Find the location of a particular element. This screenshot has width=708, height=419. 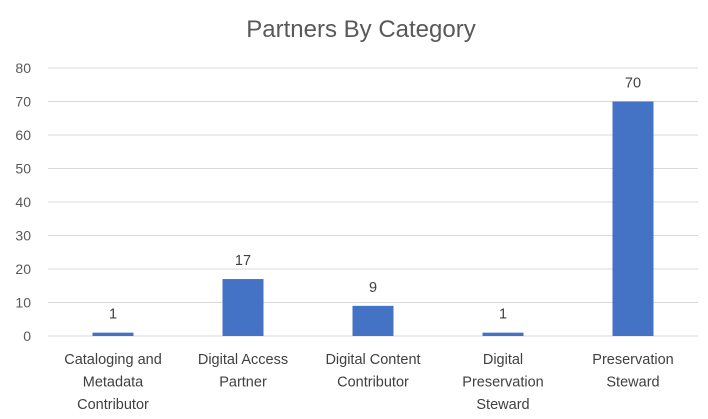

x-category-label: Digital Content Contributor is located at coordinates (372, 371).